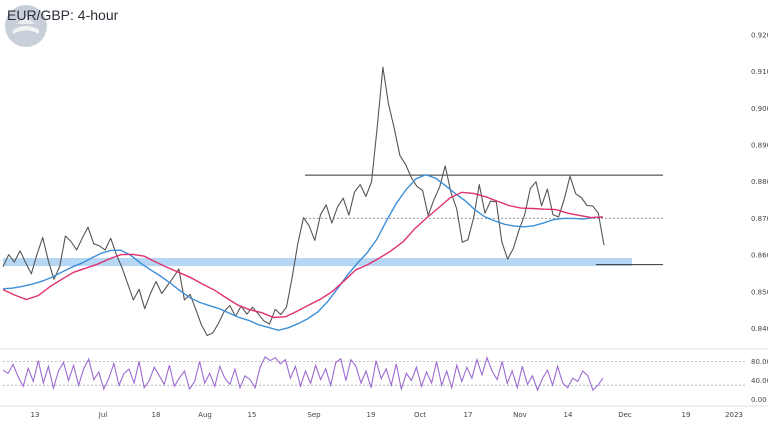 This screenshot has width=768, height=432. What do you see at coordinates (759, 381) in the screenshot?
I see `rsi-tick-label: 40.00` at bounding box center [759, 381].